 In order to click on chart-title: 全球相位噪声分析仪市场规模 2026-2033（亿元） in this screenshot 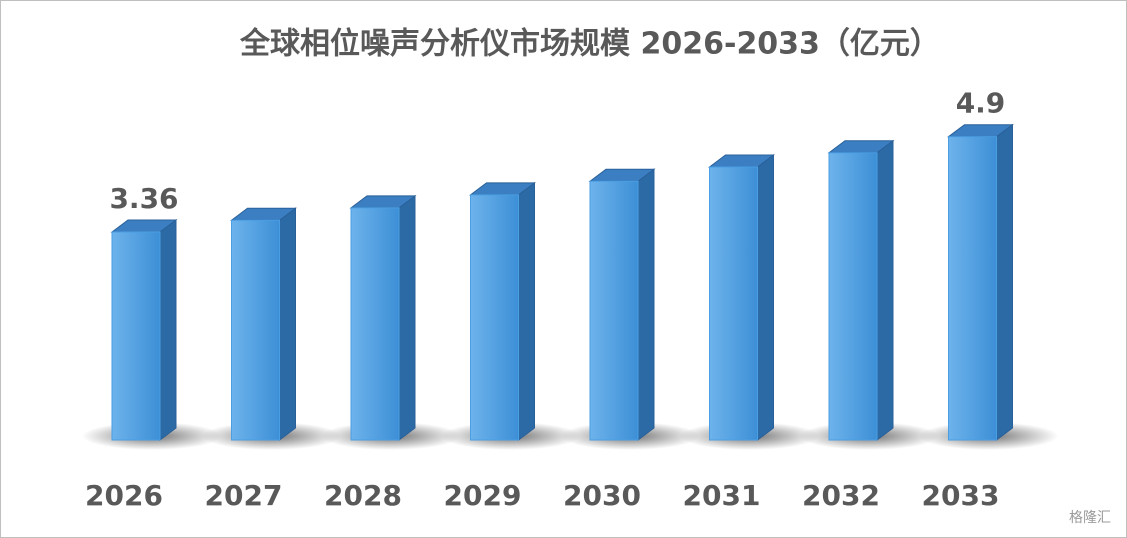, I will do `click(589, 44)`.